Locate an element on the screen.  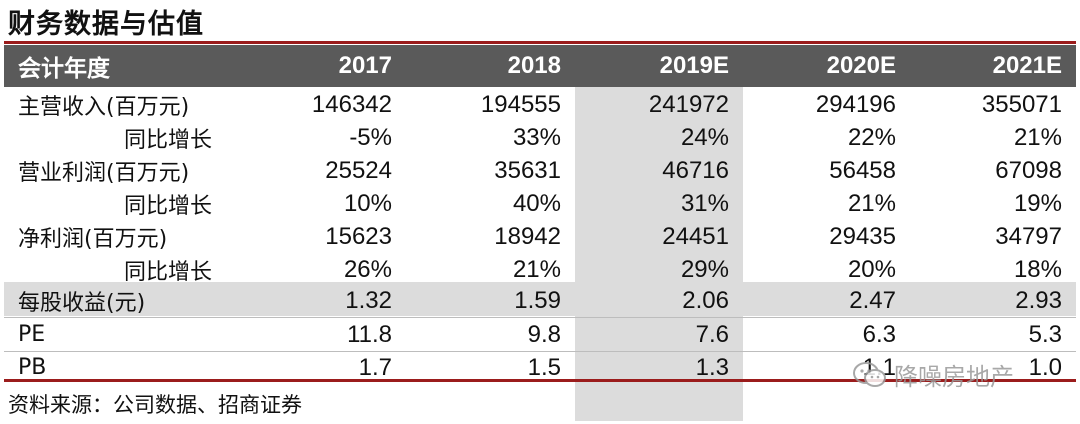
table-cell: 355071 is located at coordinates (1021, 104).